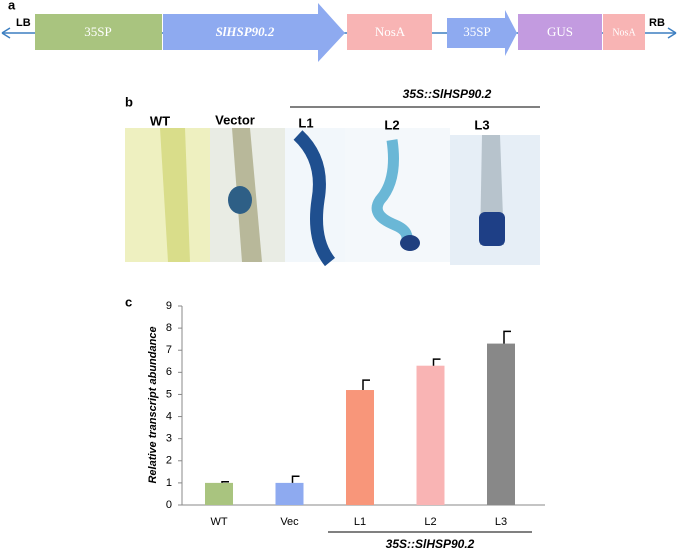 The image size is (678, 552). Describe the element at coordinates (160, 120) in the screenshot. I see `lane-label: WT` at that location.